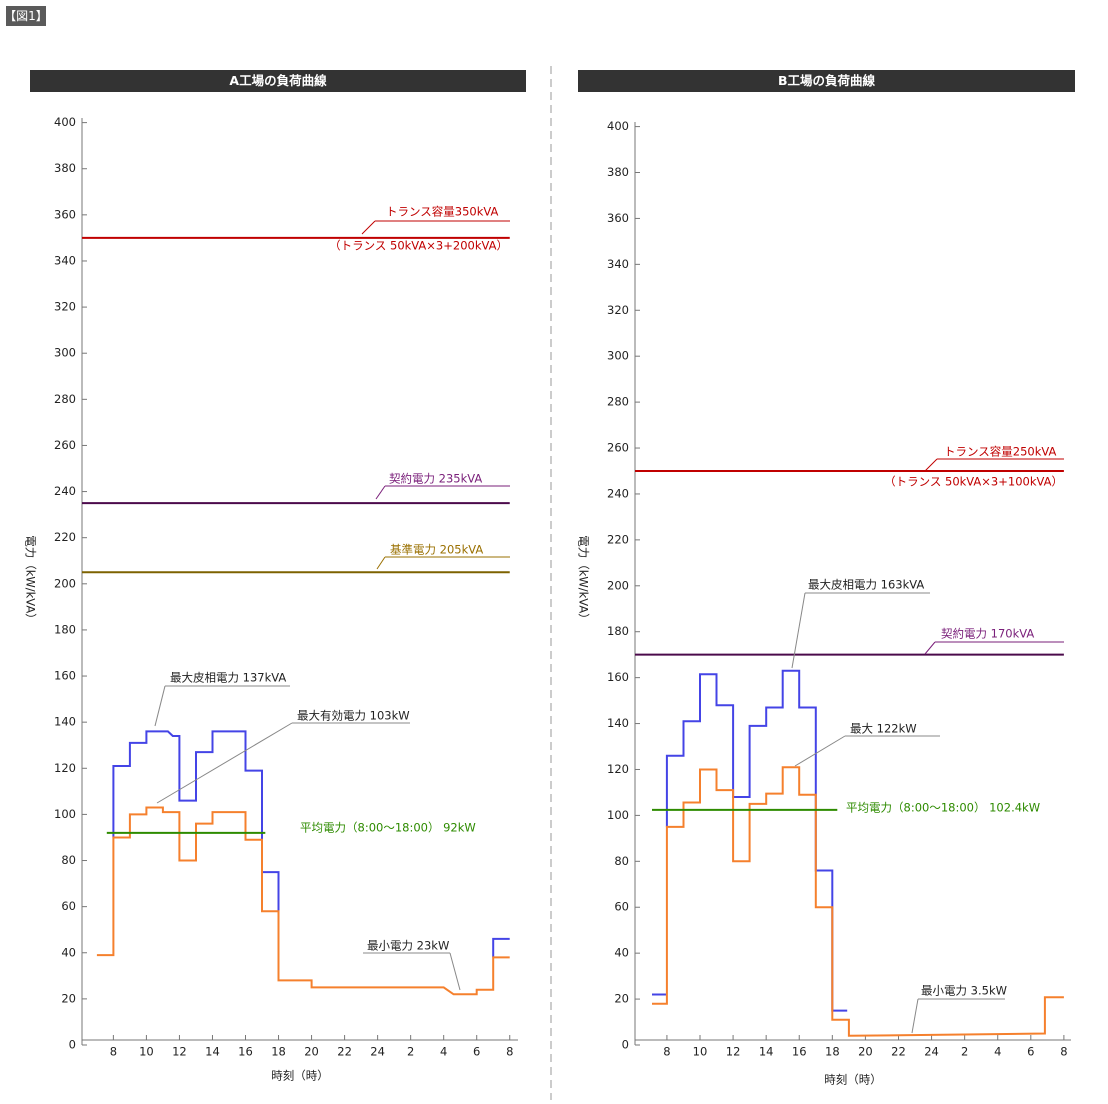  What do you see at coordinates (943, 808) in the screenshot?
I see `annotation: 平均電力（8:00〜18:00） 102.4kW` at bounding box center [943, 808].